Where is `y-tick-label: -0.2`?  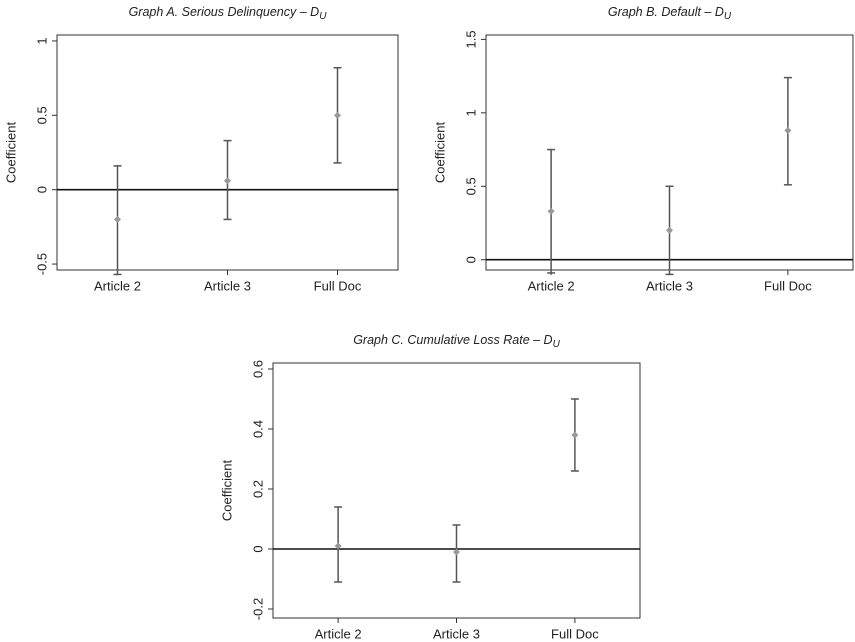 y-tick-label: -0.2 is located at coordinates (257, 609).